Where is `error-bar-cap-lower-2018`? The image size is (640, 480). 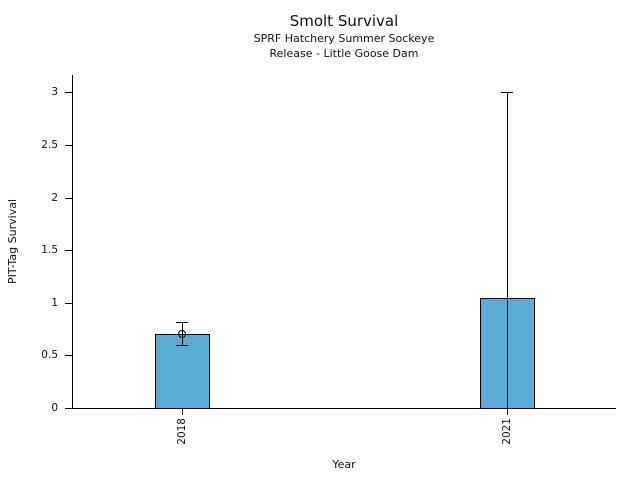 error-bar-cap-lower-2018 is located at coordinates (182, 345).